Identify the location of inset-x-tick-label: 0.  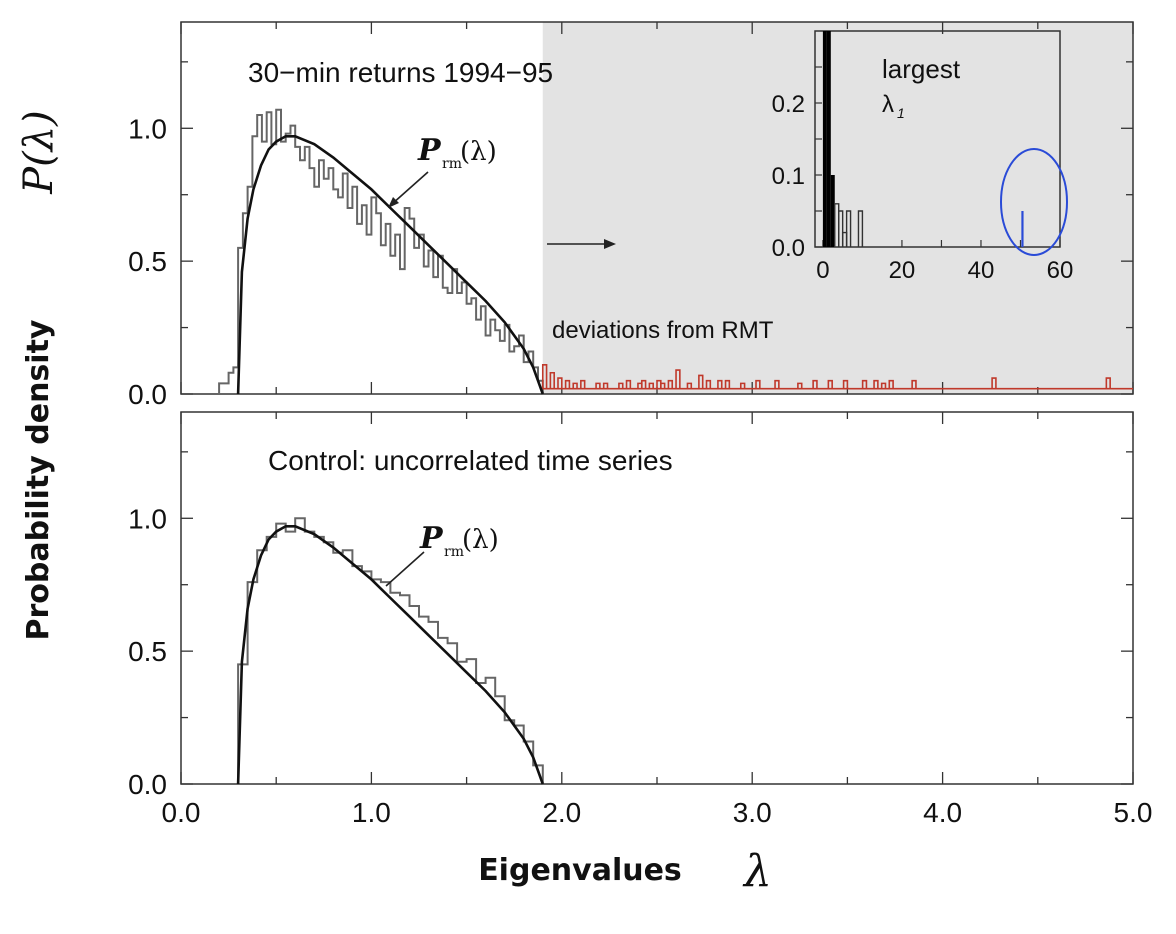
(822, 270).